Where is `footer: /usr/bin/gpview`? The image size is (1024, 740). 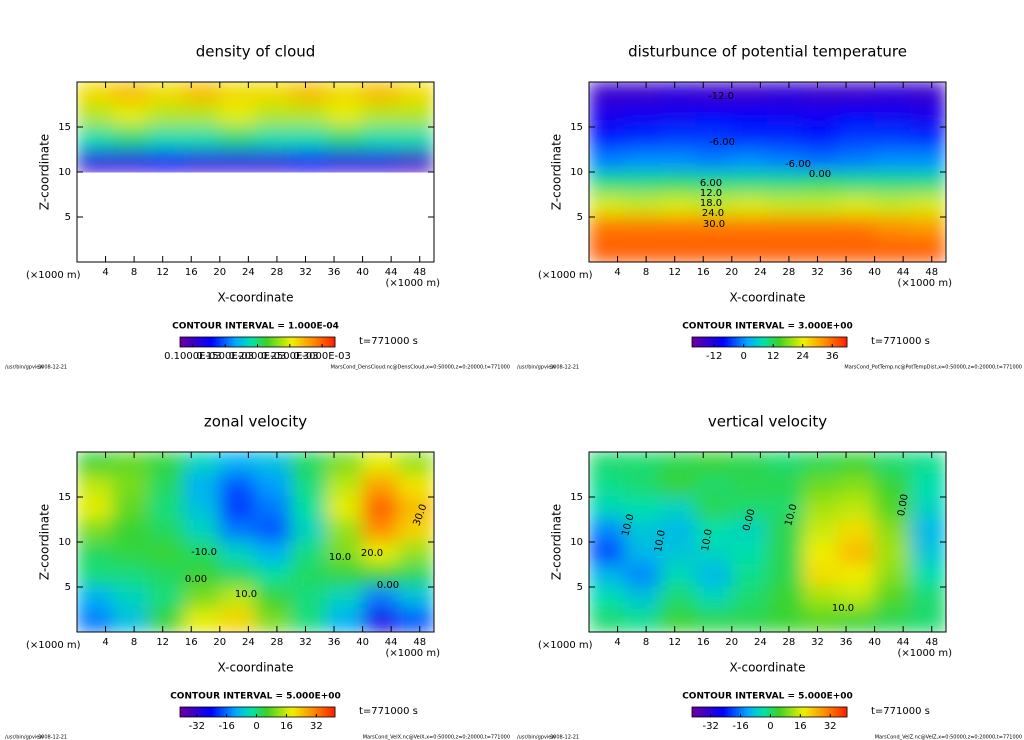 footer: /usr/bin/gpview is located at coordinates (536, 368).